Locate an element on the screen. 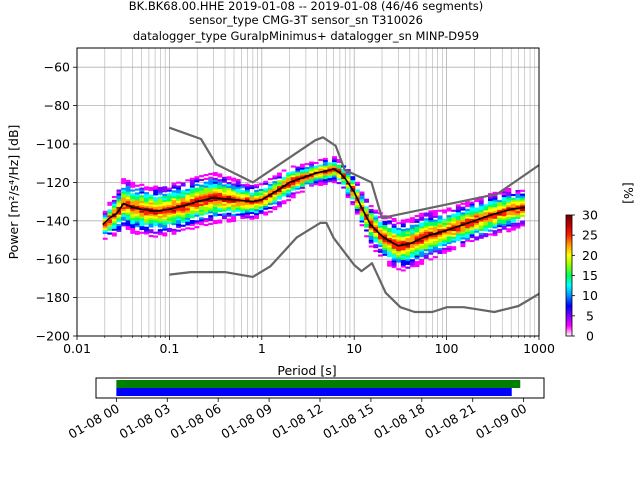 The image size is (640, 480). y-tick-label: −160 is located at coordinates (53, 259).